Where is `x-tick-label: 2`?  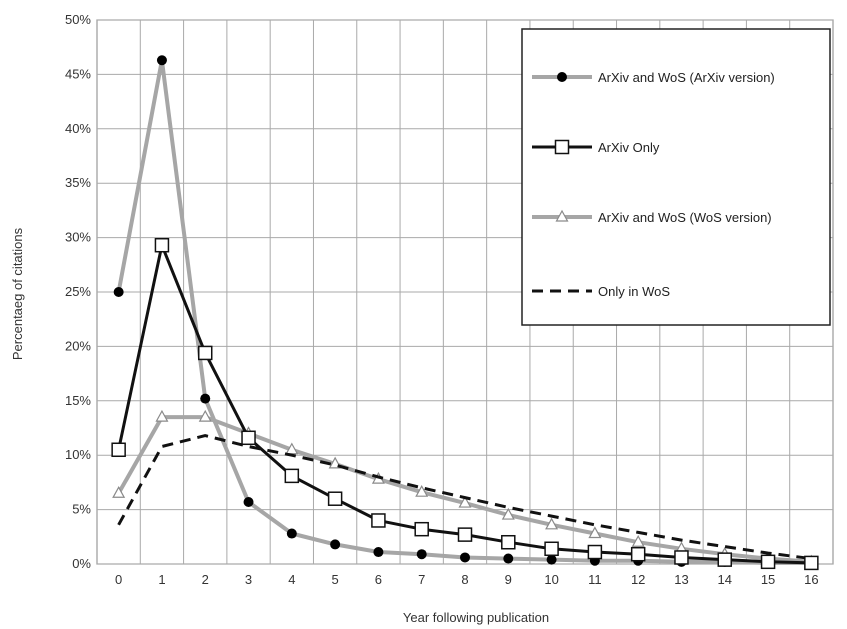
x-tick-label: 2 is located at coordinates (205, 579).